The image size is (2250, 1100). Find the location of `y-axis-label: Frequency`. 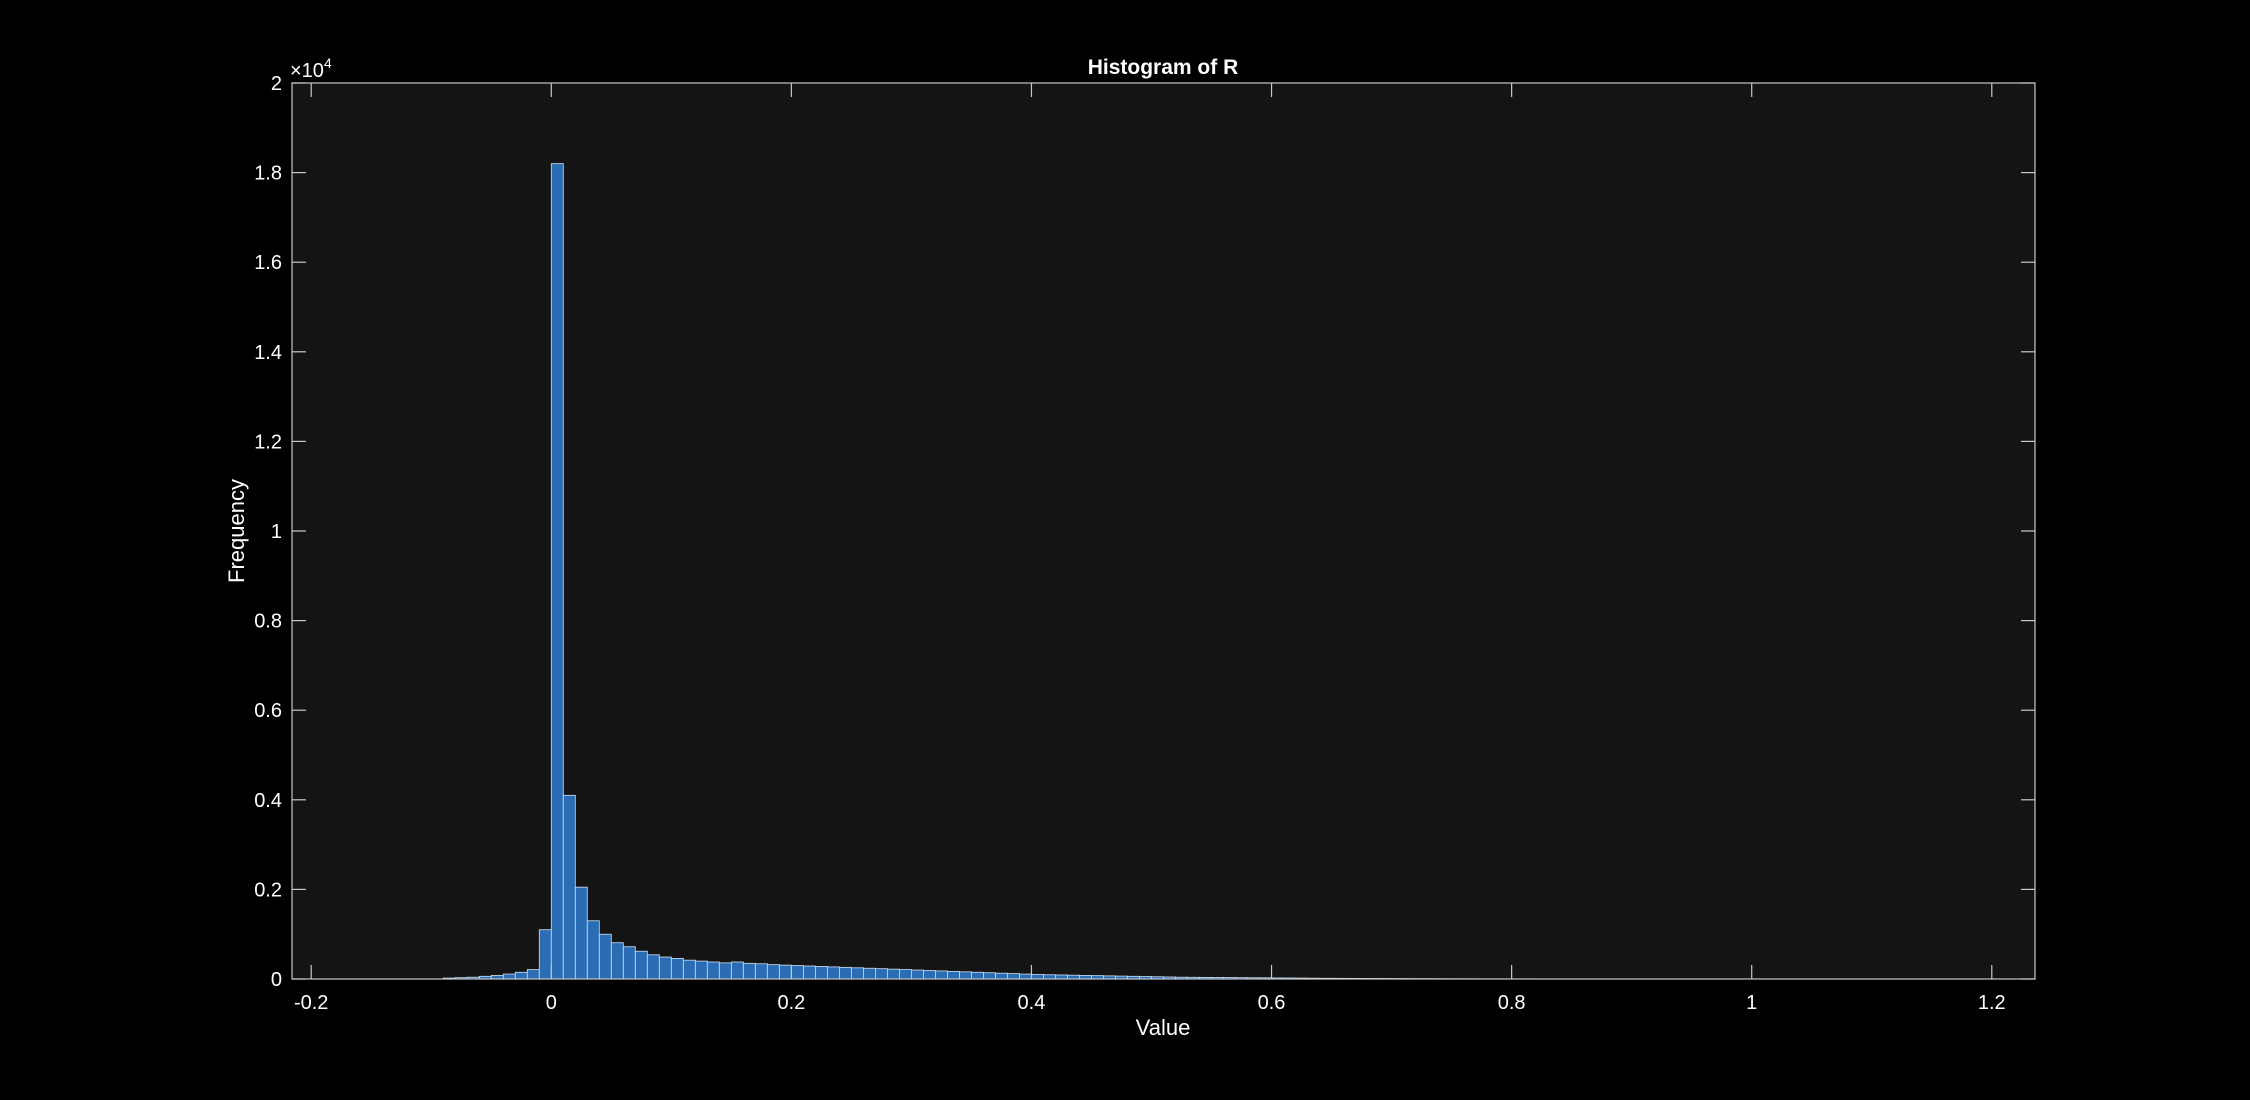

y-axis-label: Frequency is located at coordinates (236, 531).